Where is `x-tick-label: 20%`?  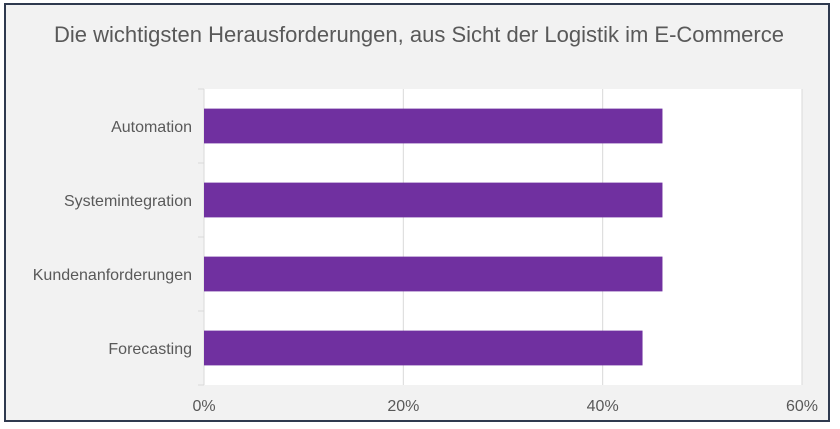 x-tick-label: 20% is located at coordinates (403, 406).